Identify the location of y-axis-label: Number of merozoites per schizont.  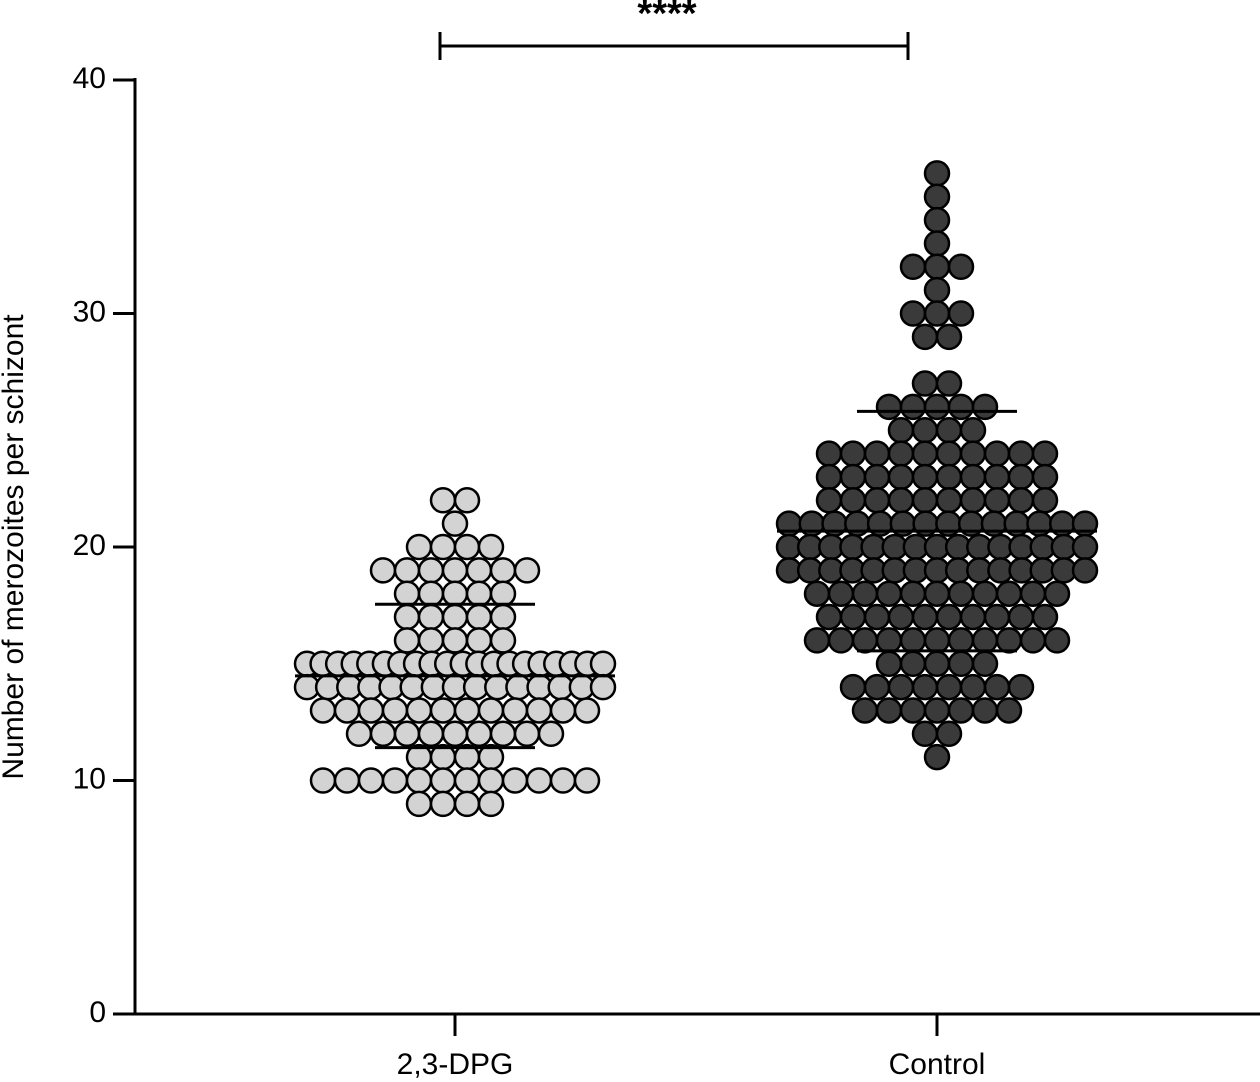
(15, 547).